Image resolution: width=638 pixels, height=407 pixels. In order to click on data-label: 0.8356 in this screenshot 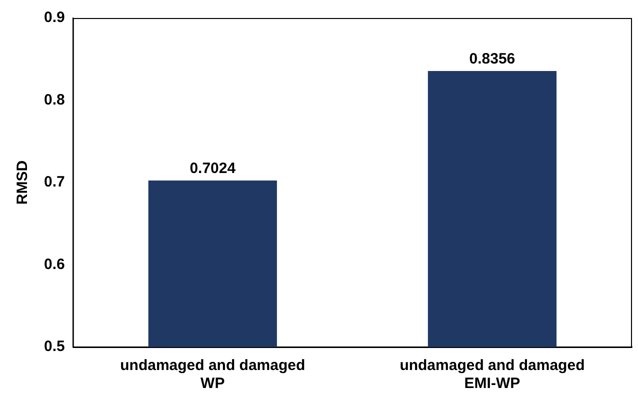, I will do `click(492, 59)`.